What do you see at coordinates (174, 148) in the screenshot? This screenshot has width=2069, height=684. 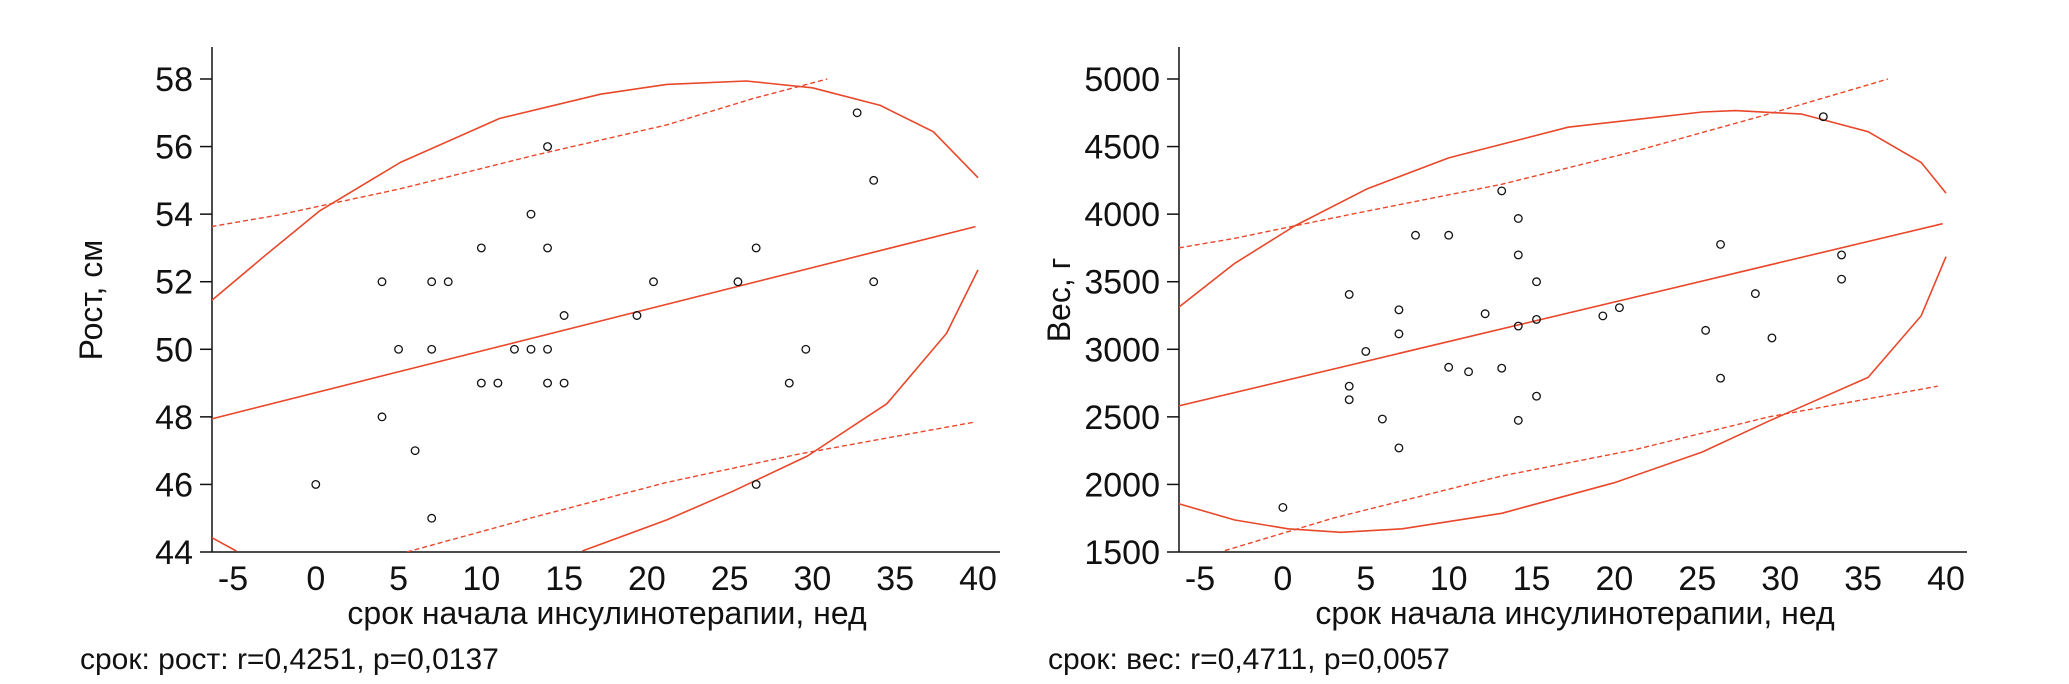 I see `y-tick-label: 56` at bounding box center [174, 148].